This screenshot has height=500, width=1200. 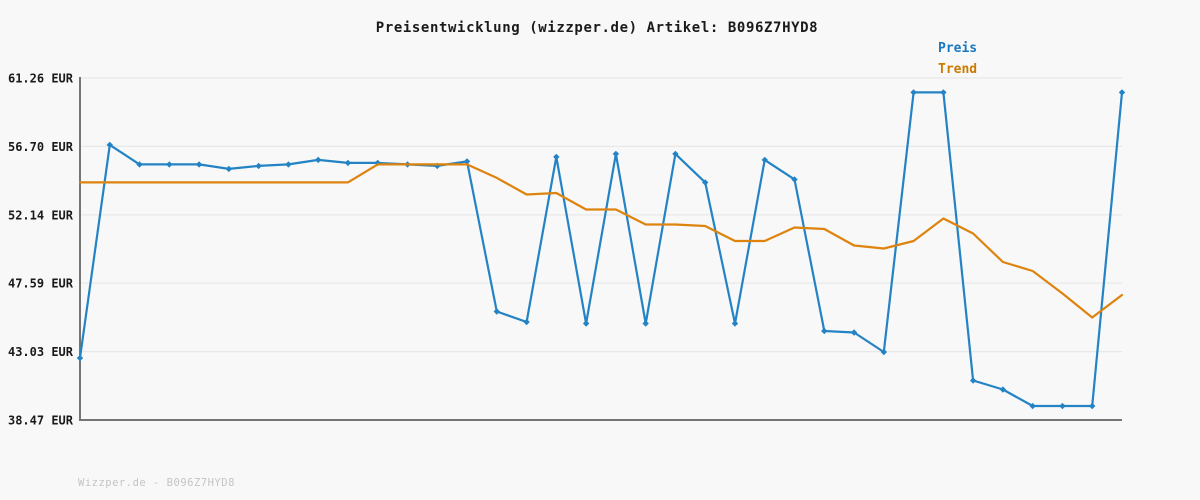 I want to click on y-tick-label: 52.14 EUR, so click(x=41, y=215).